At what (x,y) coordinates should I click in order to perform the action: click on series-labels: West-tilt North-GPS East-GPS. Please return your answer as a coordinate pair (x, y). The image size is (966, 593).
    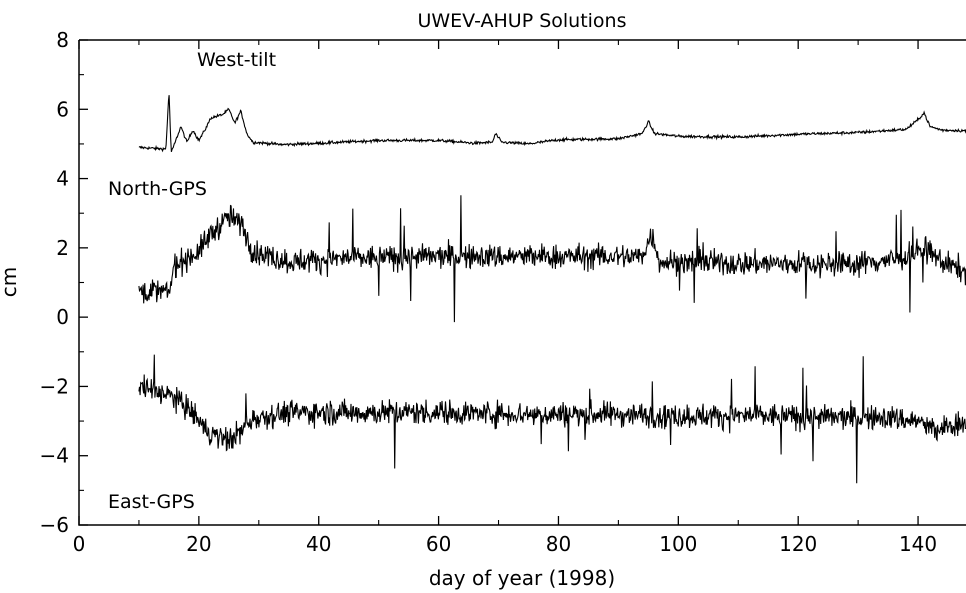
    Looking at the image, I should click on (192, 281).